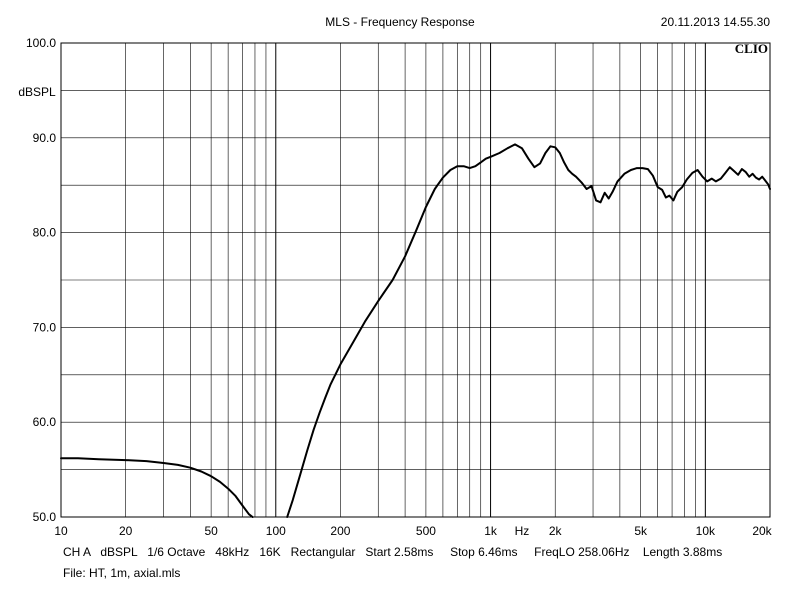 The height and width of the screenshot is (600, 800). What do you see at coordinates (45, 138) in the screenshot?
I see `y-tick-label: 90.0` at bounding box center [45, 138].